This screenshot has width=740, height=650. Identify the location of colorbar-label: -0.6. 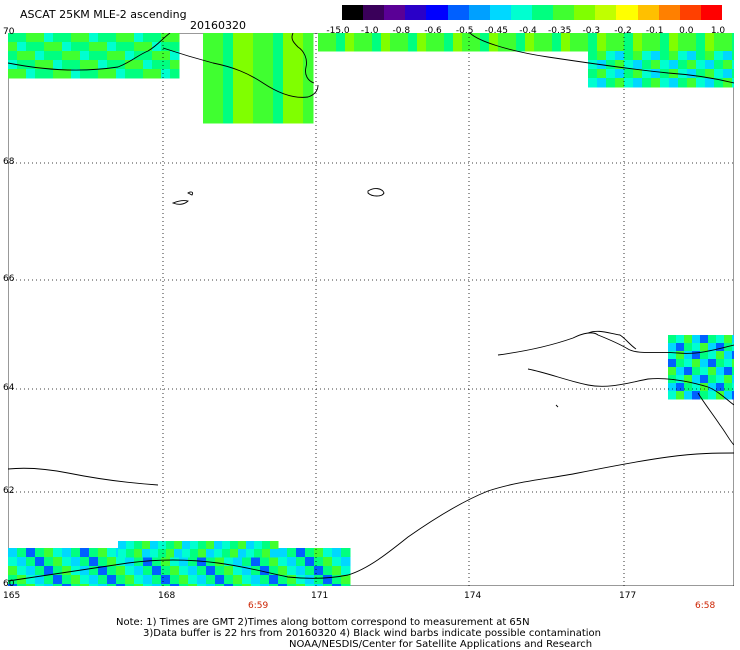
(433, 31).